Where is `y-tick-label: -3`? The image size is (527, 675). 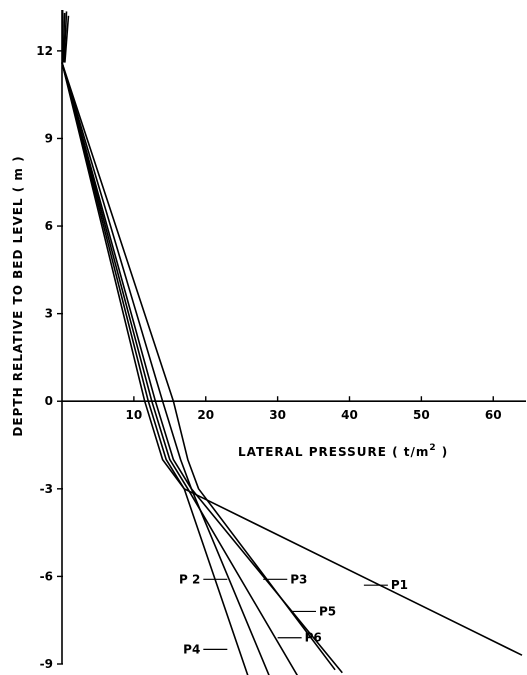 y-tick-label: -3 is located at coordinates (46, 489).